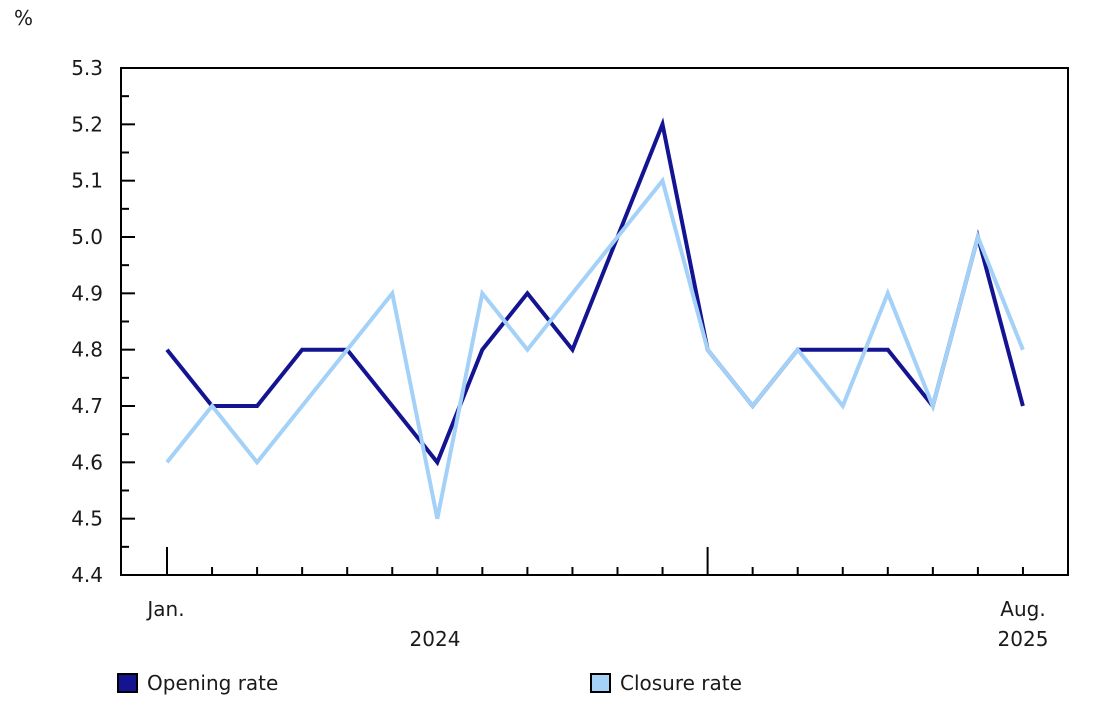 The width and height of the screenshot is (1101, 716). Describe the element at coordinates (87, 181) in the screenshot. I see `y-axis-tick-label: 5.1` at that location.